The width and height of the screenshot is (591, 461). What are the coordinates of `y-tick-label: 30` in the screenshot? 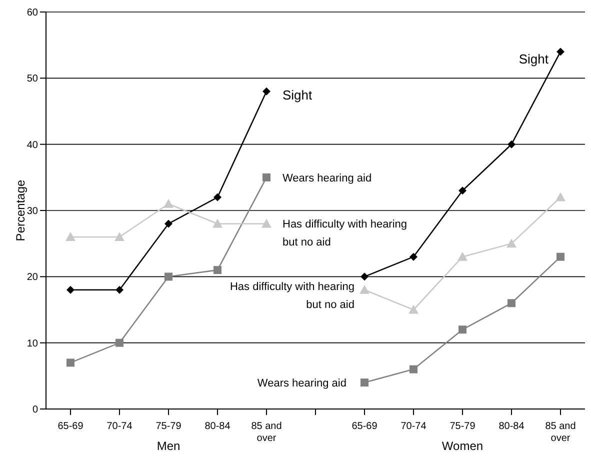 It's located at (32, 212).